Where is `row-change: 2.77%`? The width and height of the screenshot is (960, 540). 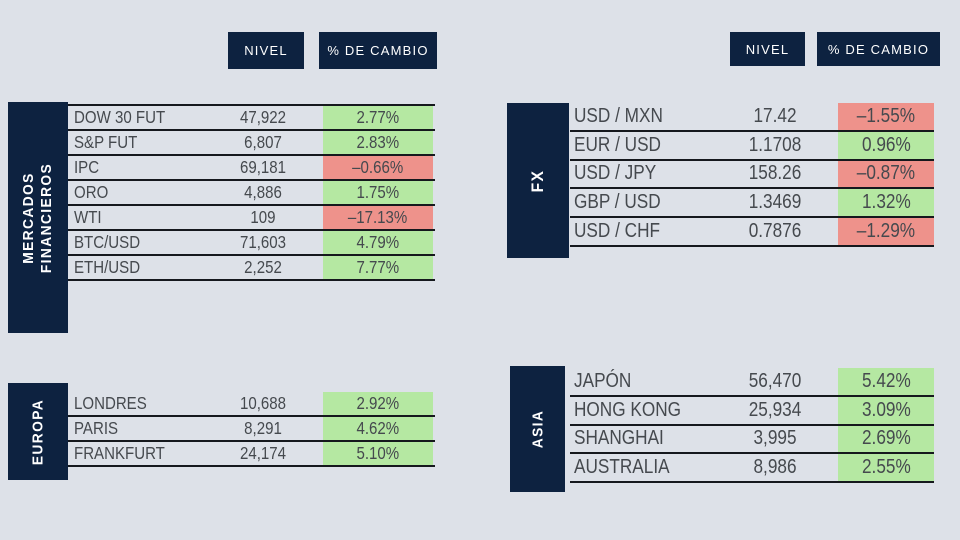 row-change: 2.77% is located at coordinates (378, 117).